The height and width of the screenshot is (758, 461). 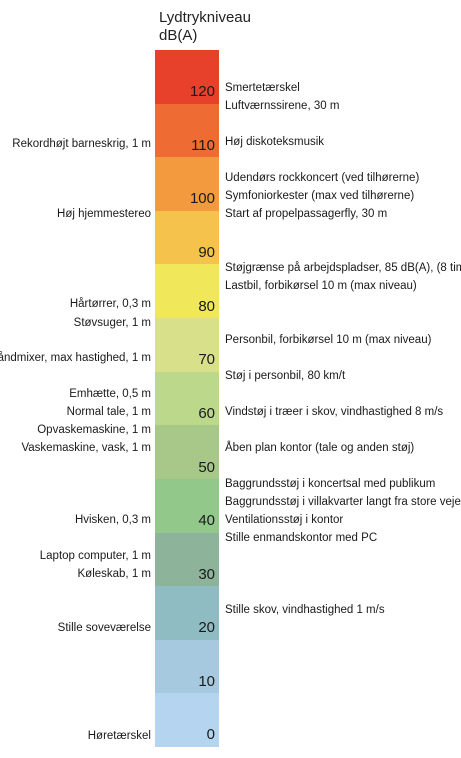 What do you see at coordinates (95, 556) in the screenshot?
I see `left-label: Laptop computer, 1 m` at bounding box center [95, 556].